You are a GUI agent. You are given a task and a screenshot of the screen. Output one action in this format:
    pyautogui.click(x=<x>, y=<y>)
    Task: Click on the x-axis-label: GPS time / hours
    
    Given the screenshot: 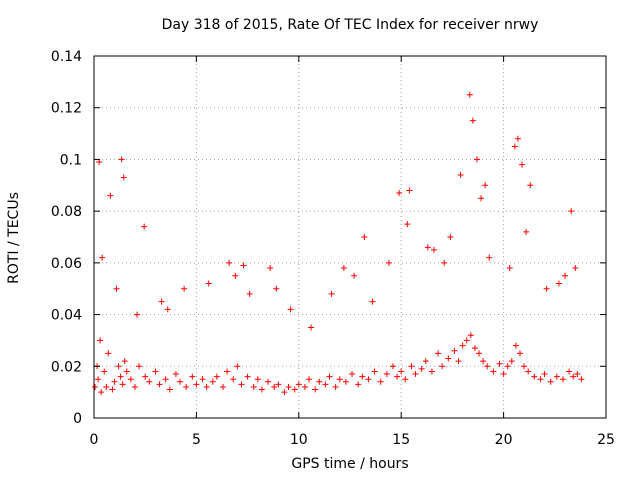 What is the action you would take?
    pyautogui.click(x=350, y=464)
    